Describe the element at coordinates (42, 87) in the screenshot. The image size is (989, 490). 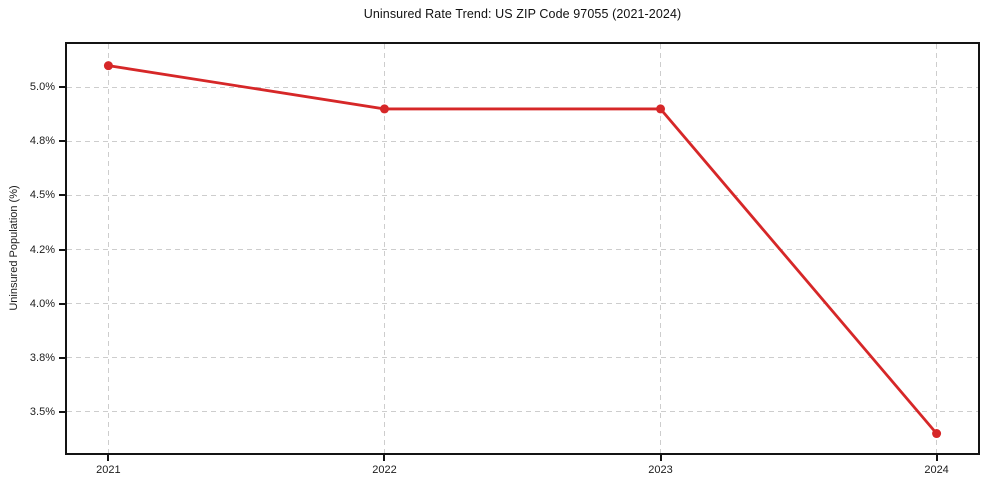
I see `y-tick-label: 5.0%` at that location.